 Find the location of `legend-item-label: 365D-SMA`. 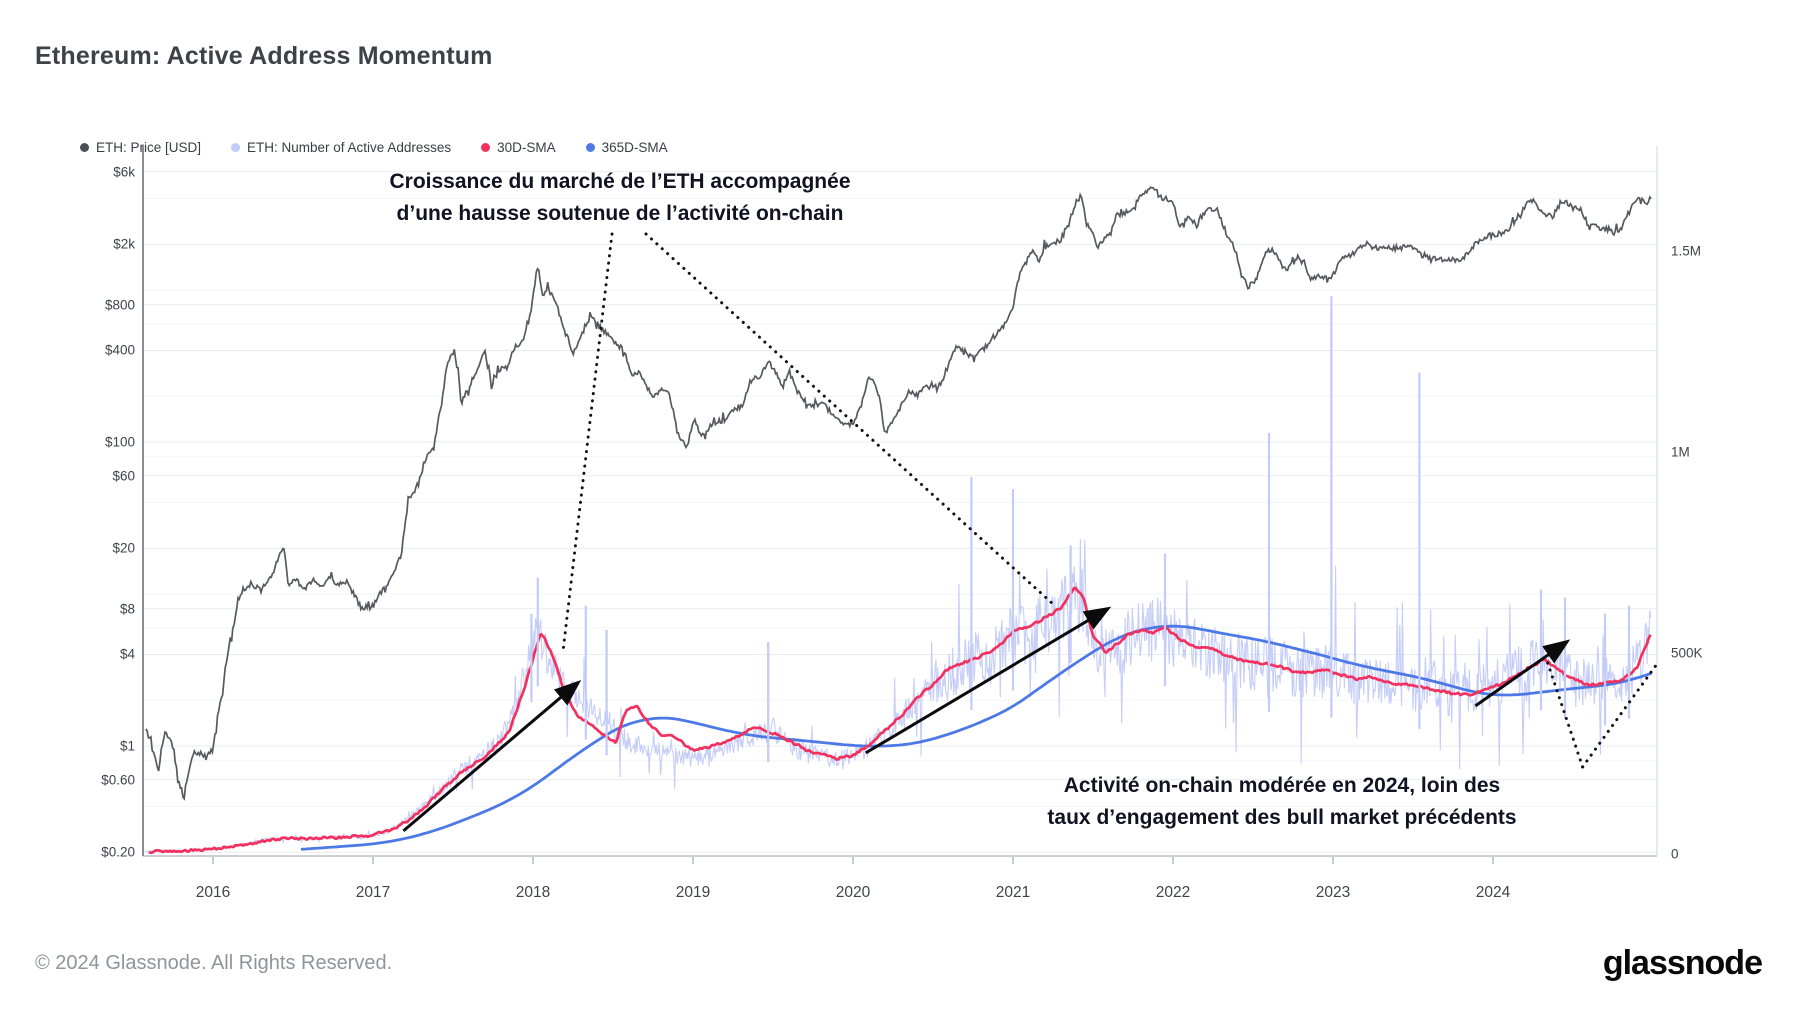

legend-item-label: 365D-SMA is located at coordinates (634, 147).